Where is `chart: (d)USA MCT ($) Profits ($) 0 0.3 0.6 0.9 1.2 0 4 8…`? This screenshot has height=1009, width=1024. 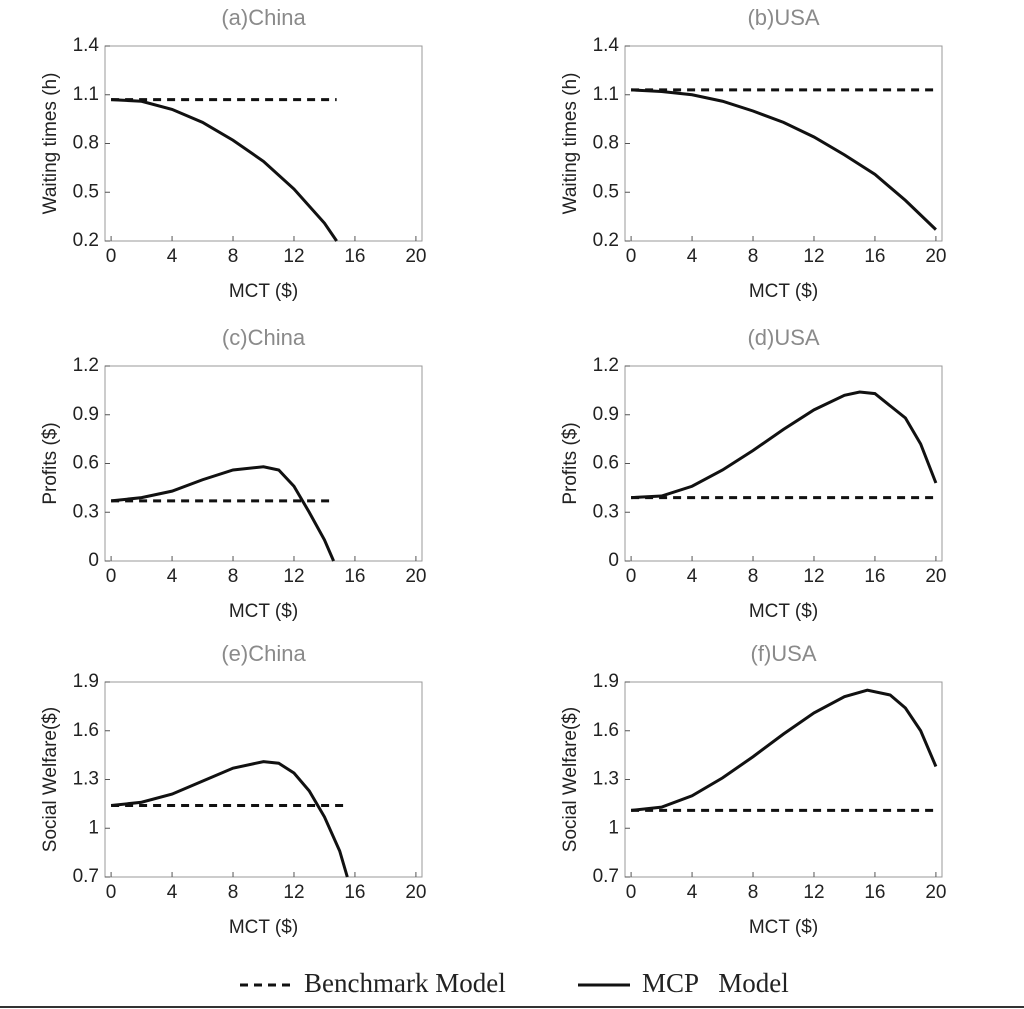 chart: (d)USA MCT ($) Profits ($) 0 0.3 0.6 0.9 1.2 0 4 8… is located at coordinates (753, 473).